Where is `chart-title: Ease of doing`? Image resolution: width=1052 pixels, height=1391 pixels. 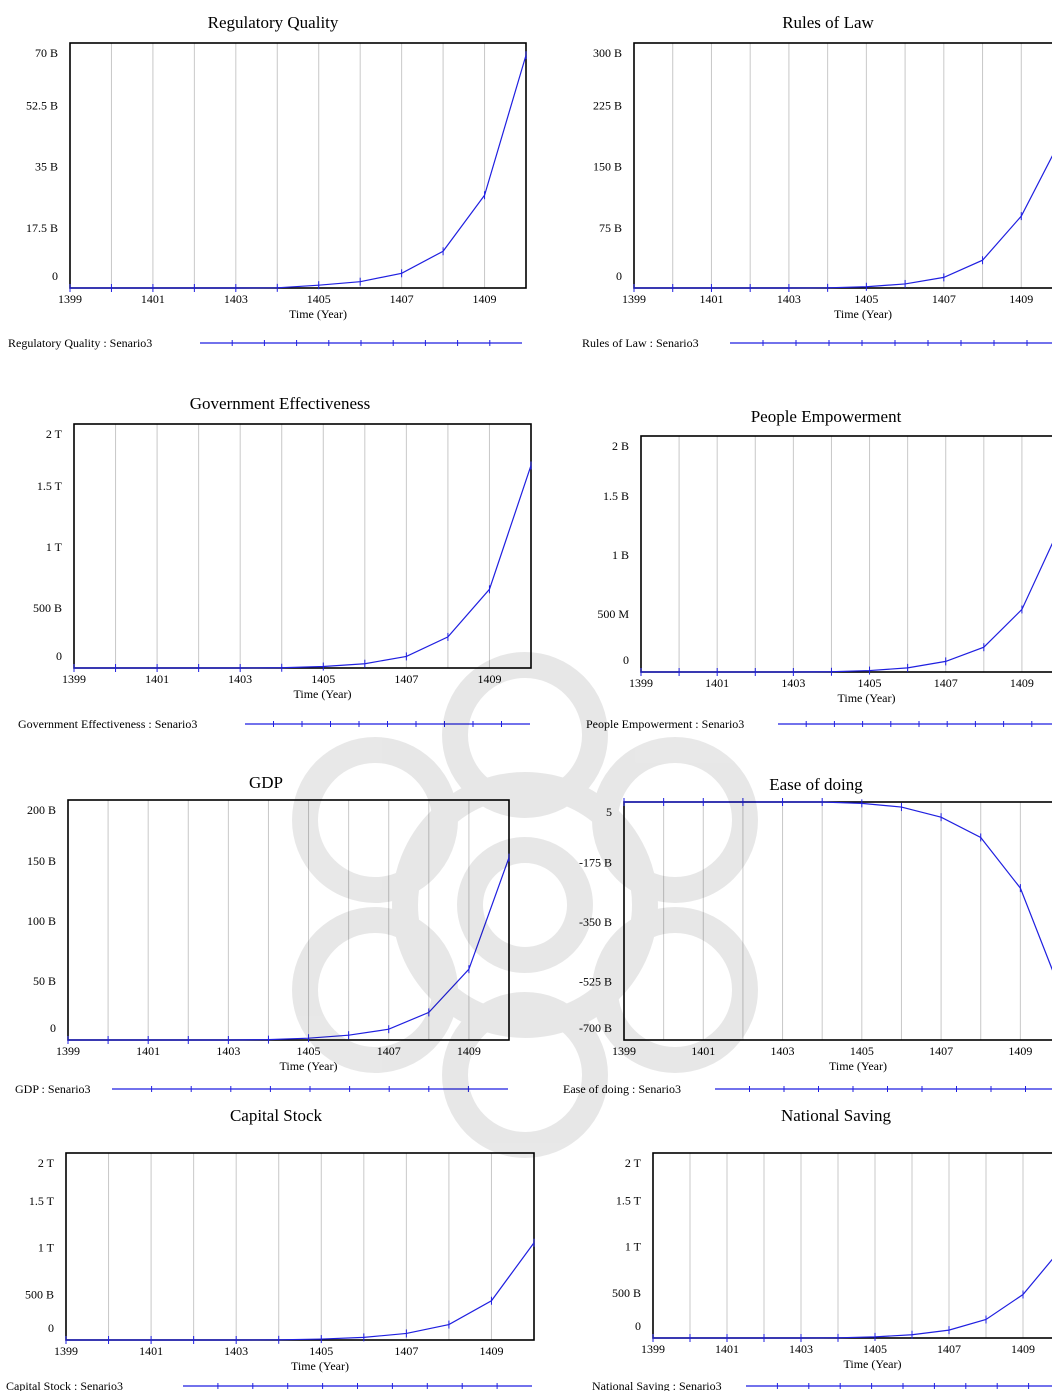
chart-title: Ease of doing is located at coordinates (816, 784).